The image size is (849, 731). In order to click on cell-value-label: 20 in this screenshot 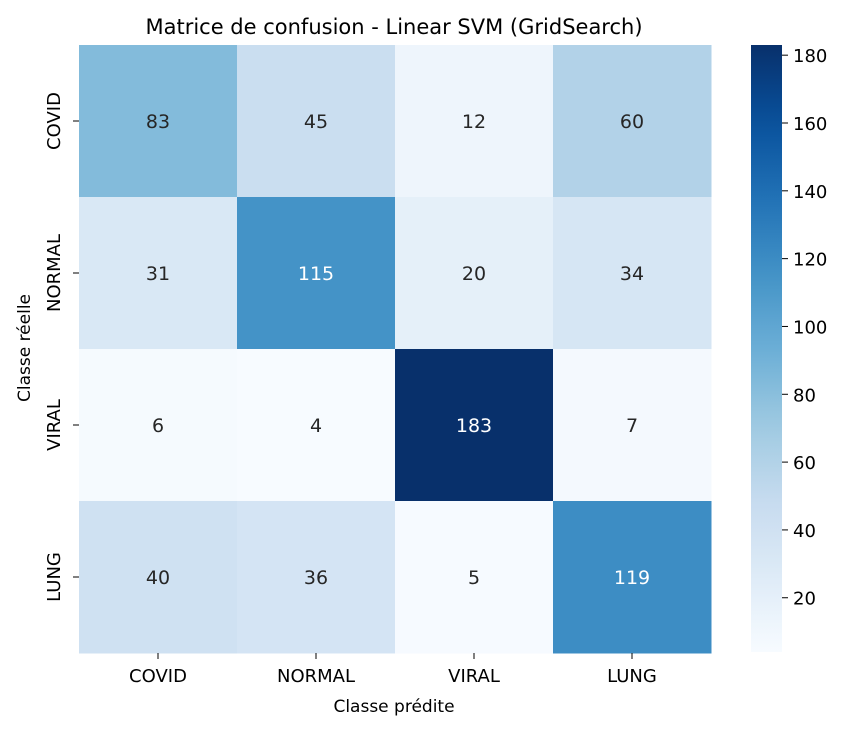, I will do `click(474, 274)`.